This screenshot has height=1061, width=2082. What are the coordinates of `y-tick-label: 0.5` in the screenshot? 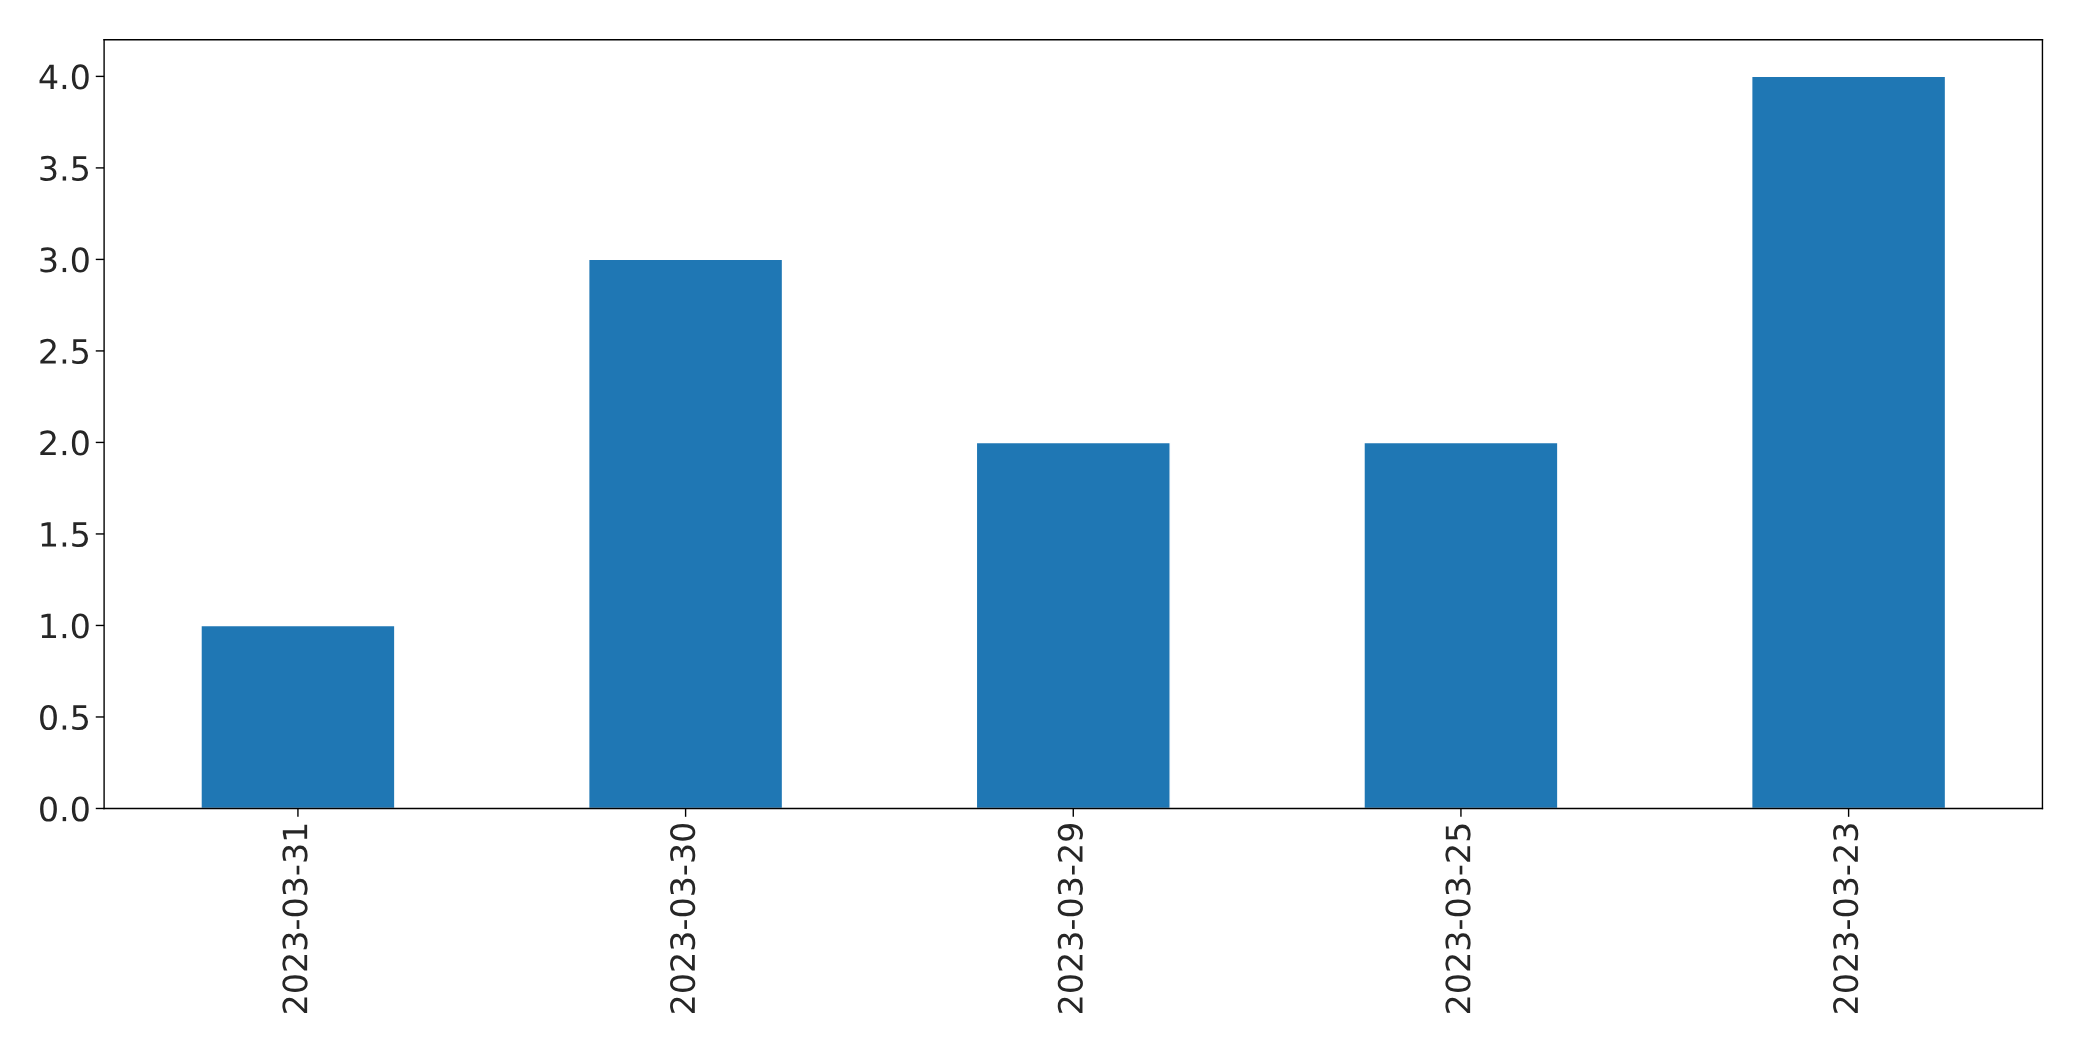 It's located at (64, 717).